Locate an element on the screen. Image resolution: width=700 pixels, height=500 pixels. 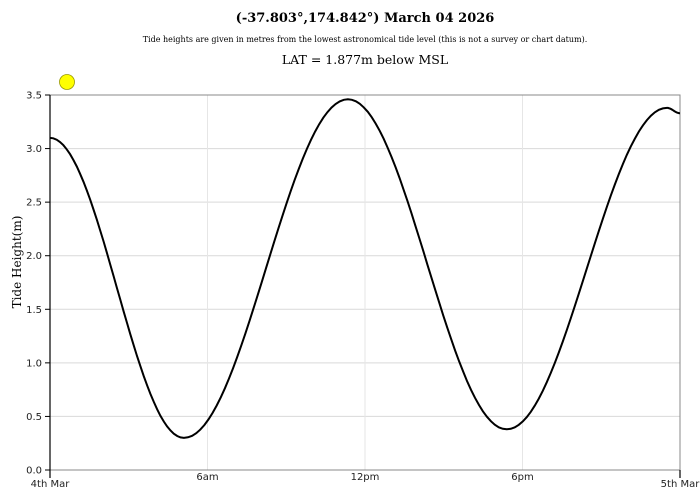
y-tick-label: 0.5 is located at coordinates (34, 417).